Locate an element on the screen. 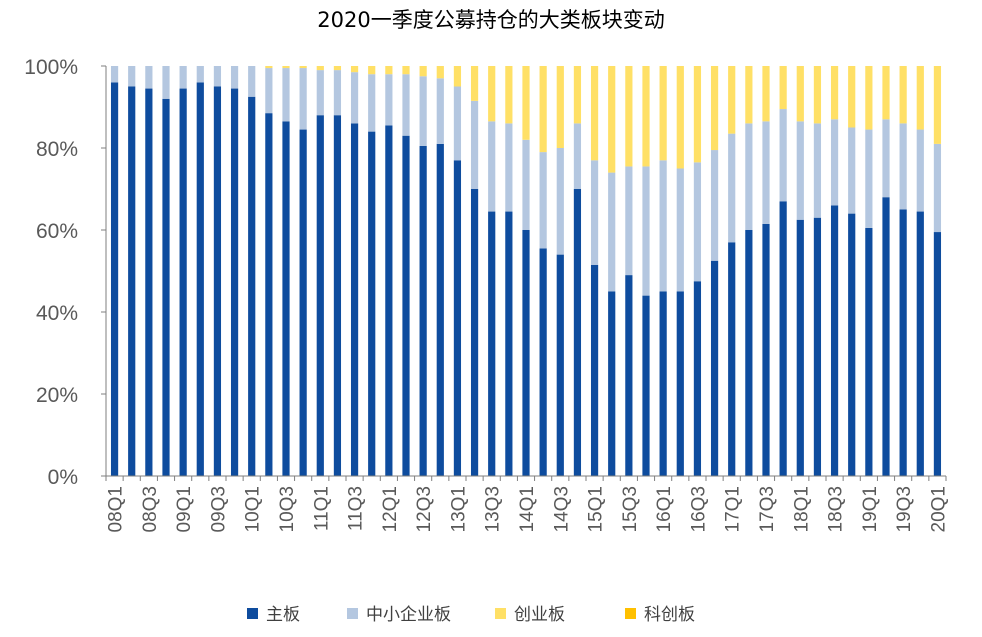  x-tick-label-12Q3: 12Q3 is located at coordinates (424, 509).